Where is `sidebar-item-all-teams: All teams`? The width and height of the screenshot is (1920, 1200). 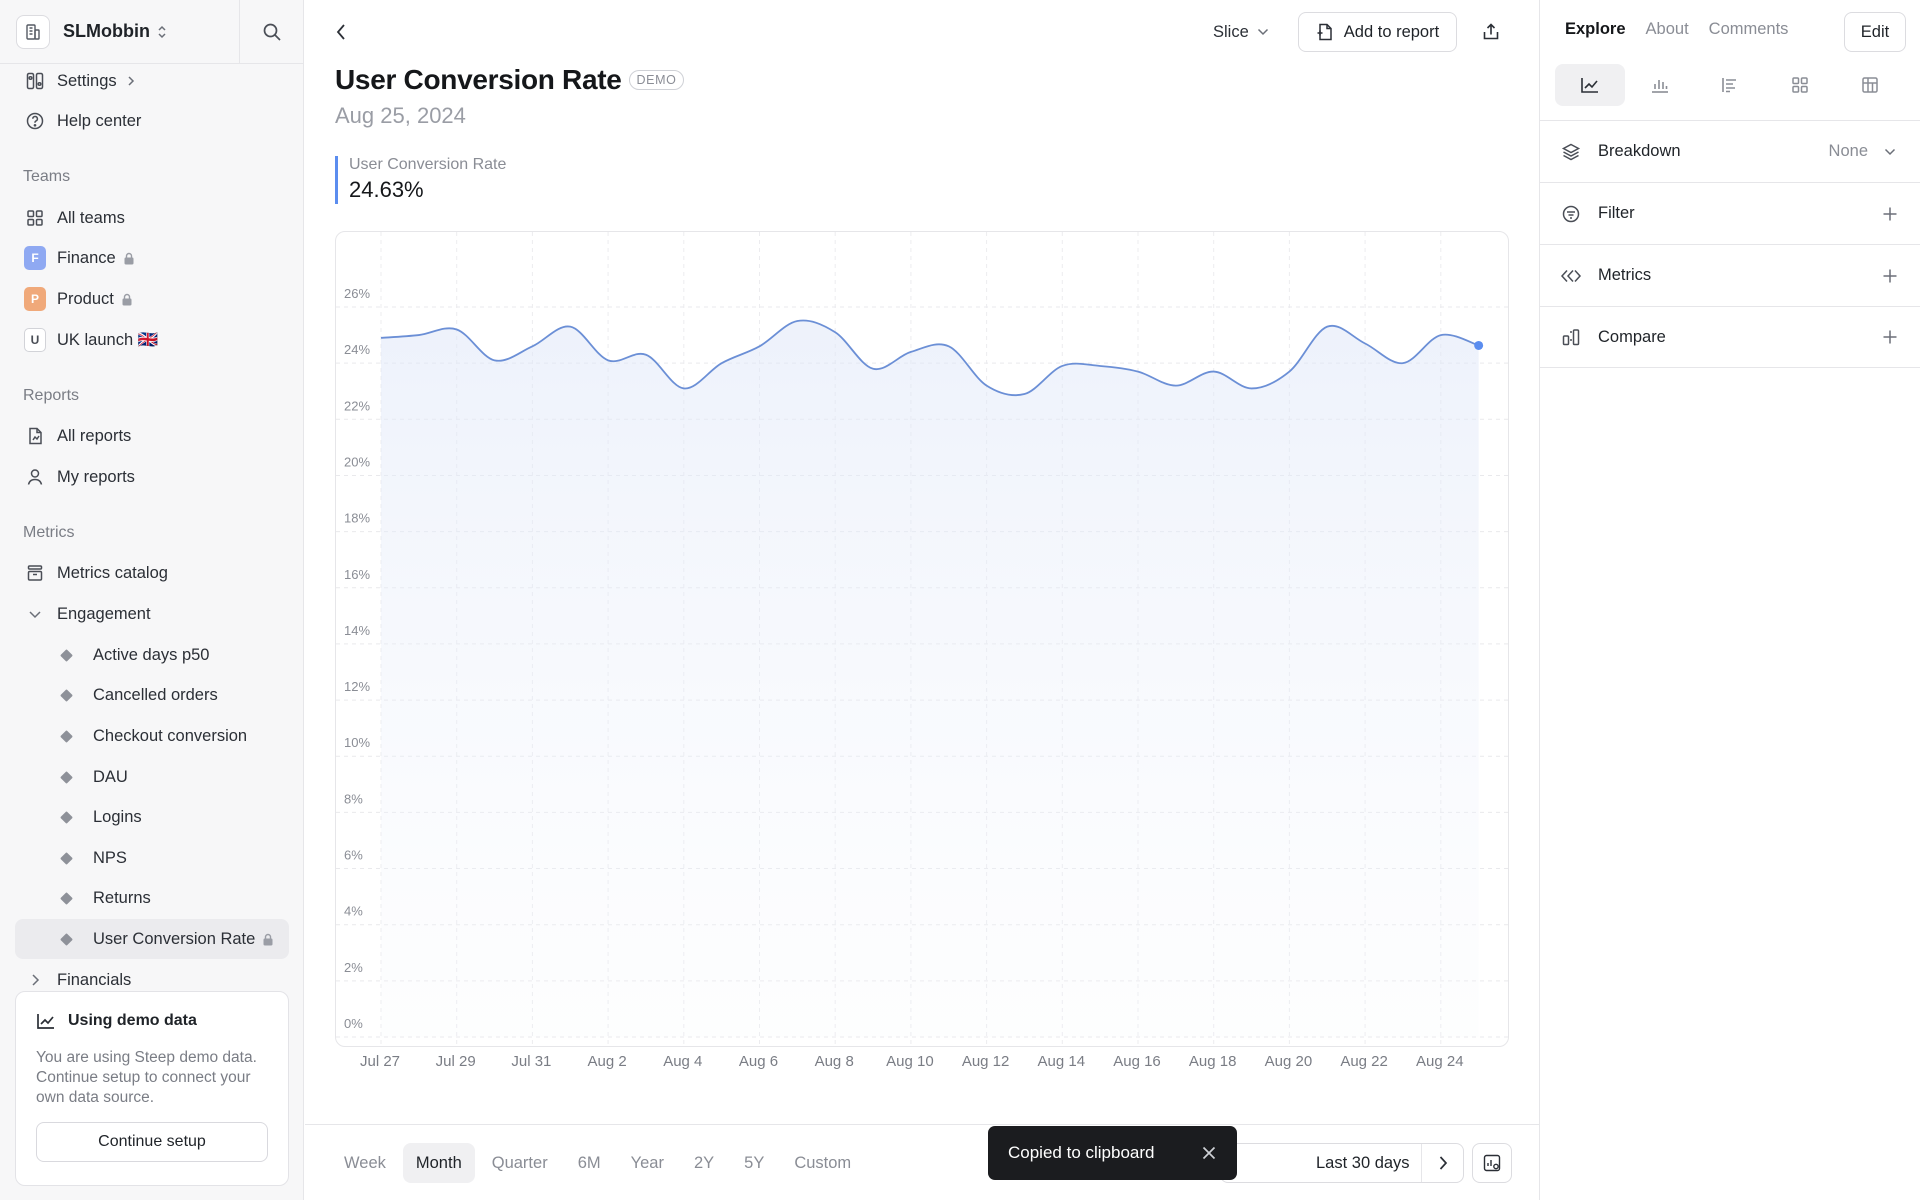
sidebar-item-all-teams: All teams is located at coordinates (152, 218).